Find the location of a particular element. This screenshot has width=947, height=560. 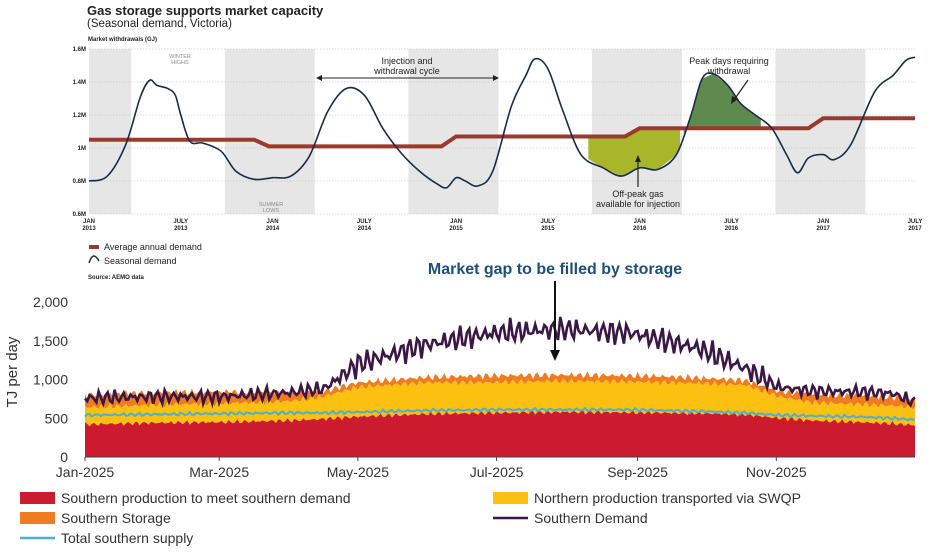

chart2-y-tick: 1,500 is located at coordinates (50, 341).